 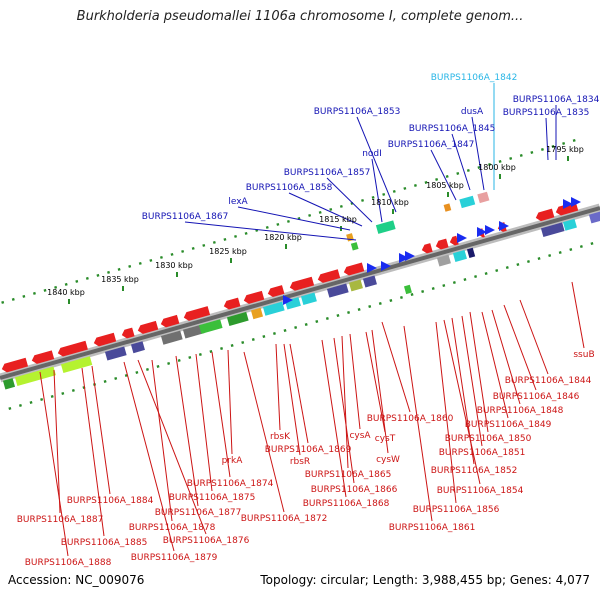 What do you see at coordinates (174, 265) in the screenshot?
I see `tick-label: 1830 kbp` at bounding box center [174, 265].